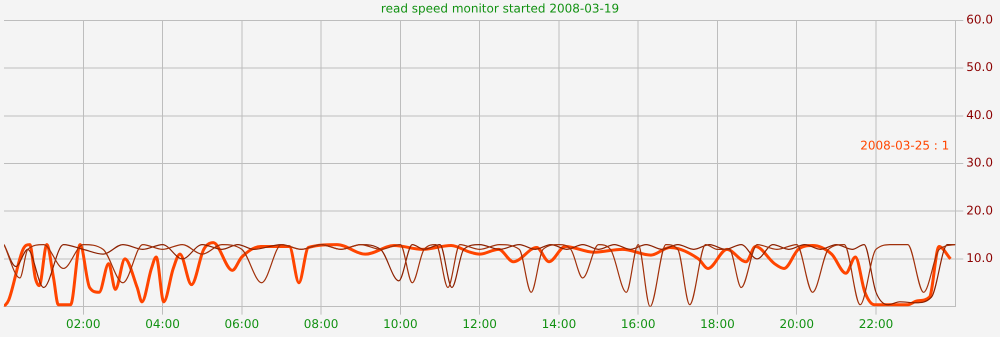 The image size is (1000, 337). Describe the element at coordinates (979, 19) in the screenshot. I see `y-tick-label: 60.0` at that location.